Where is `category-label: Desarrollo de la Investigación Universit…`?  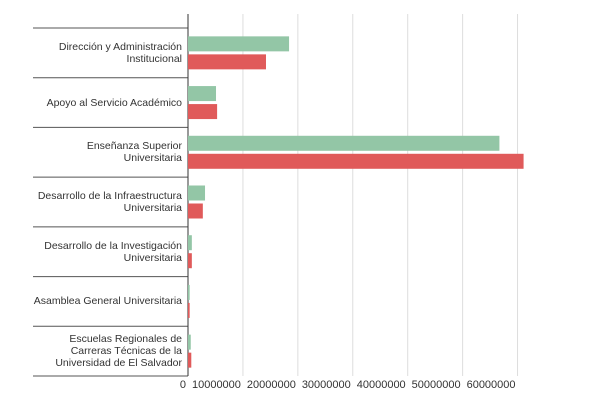
category-label: Desarrollo de la Investigación Universit… is located at coordinates (113, 251).